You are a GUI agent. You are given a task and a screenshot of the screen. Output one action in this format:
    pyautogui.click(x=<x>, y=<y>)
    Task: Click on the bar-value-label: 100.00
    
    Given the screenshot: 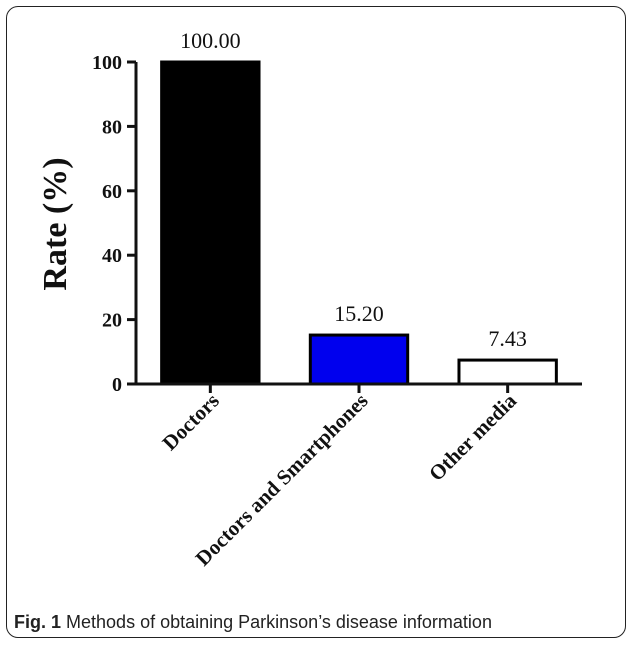 What is the action you would take?
    pyautogui.click(x=210, y=40)
    